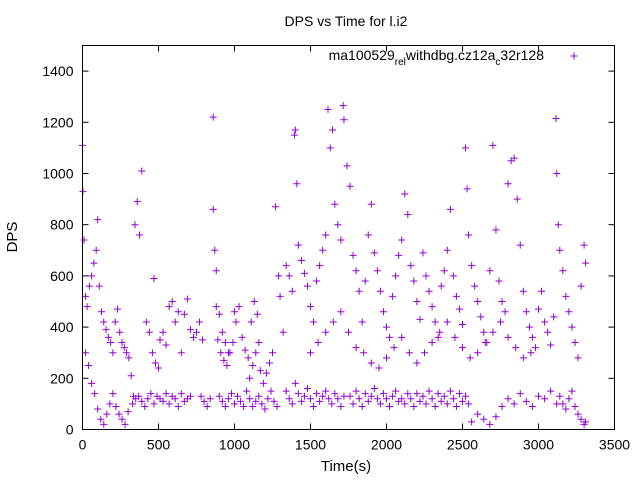 The image size is (640, 480). What do you see at coordinates (57, 174) in the screenshot?
I see `y-tick-label: 1000` at bounding box center [57, 174].